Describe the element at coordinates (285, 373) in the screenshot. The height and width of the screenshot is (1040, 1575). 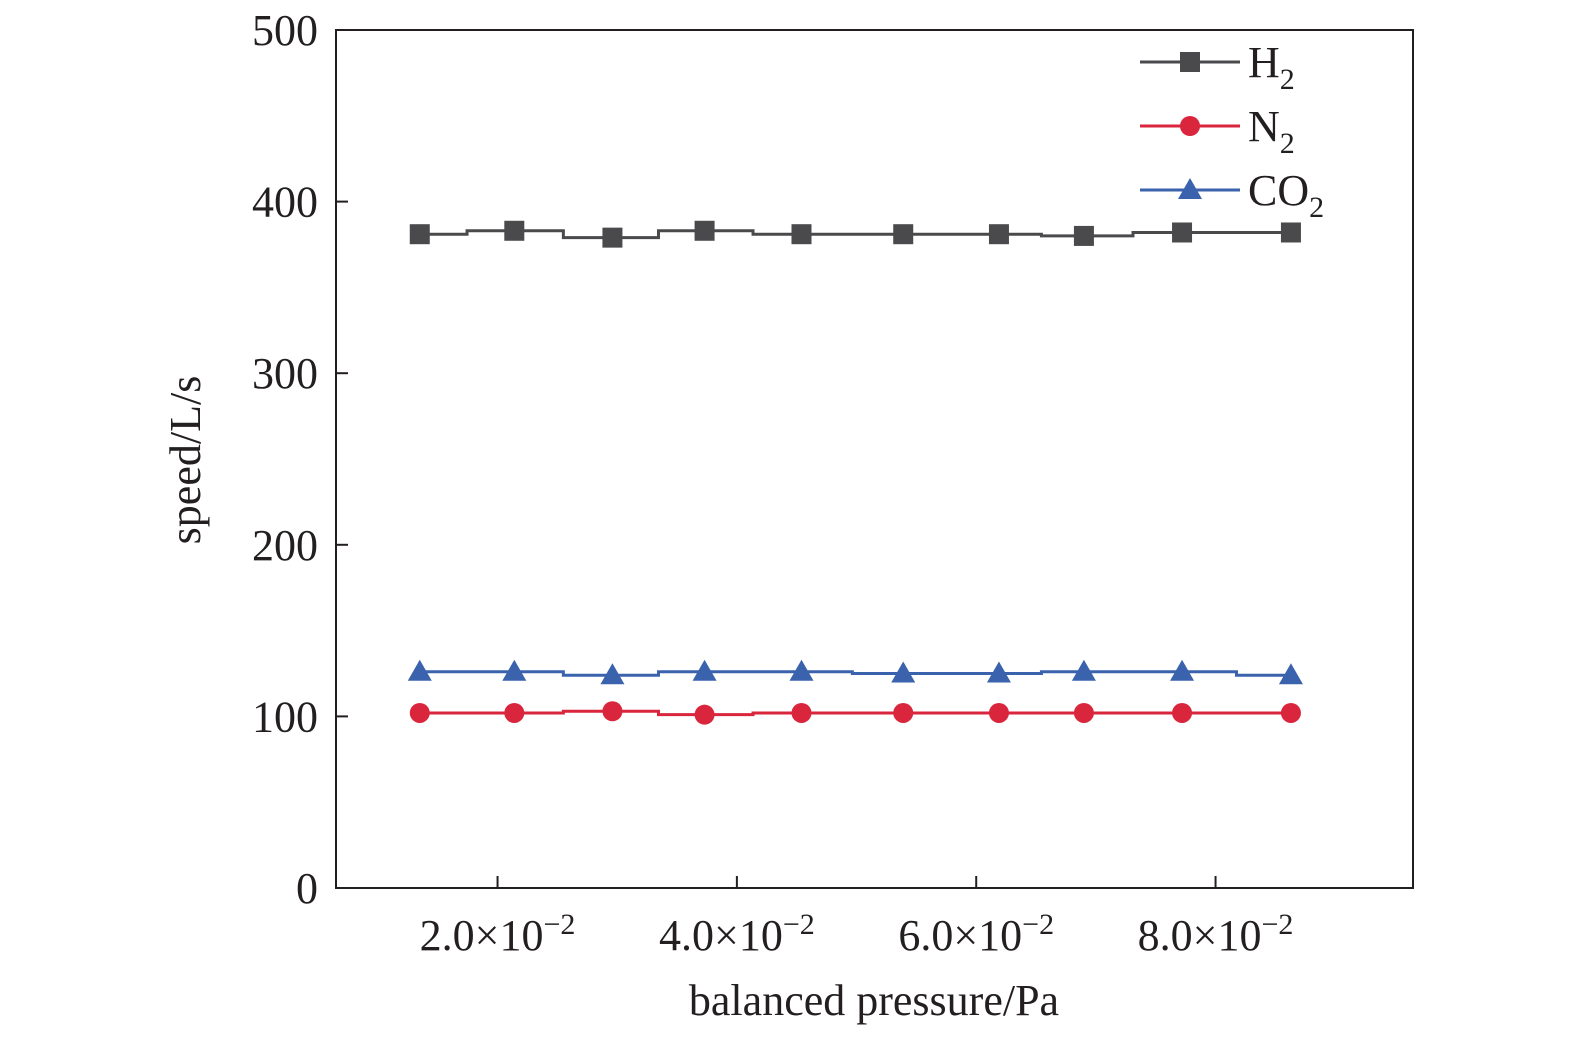
I see `y-tick-label: 300` at that location.